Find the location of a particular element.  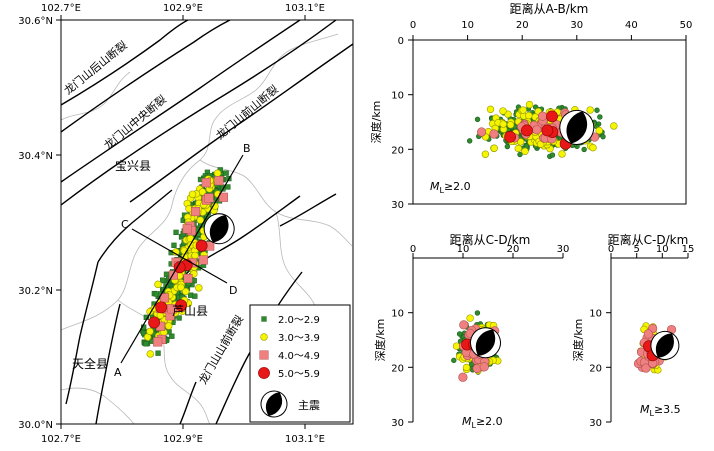

legend-label: 2.0～2.9 is located at coordinates (299, 320).